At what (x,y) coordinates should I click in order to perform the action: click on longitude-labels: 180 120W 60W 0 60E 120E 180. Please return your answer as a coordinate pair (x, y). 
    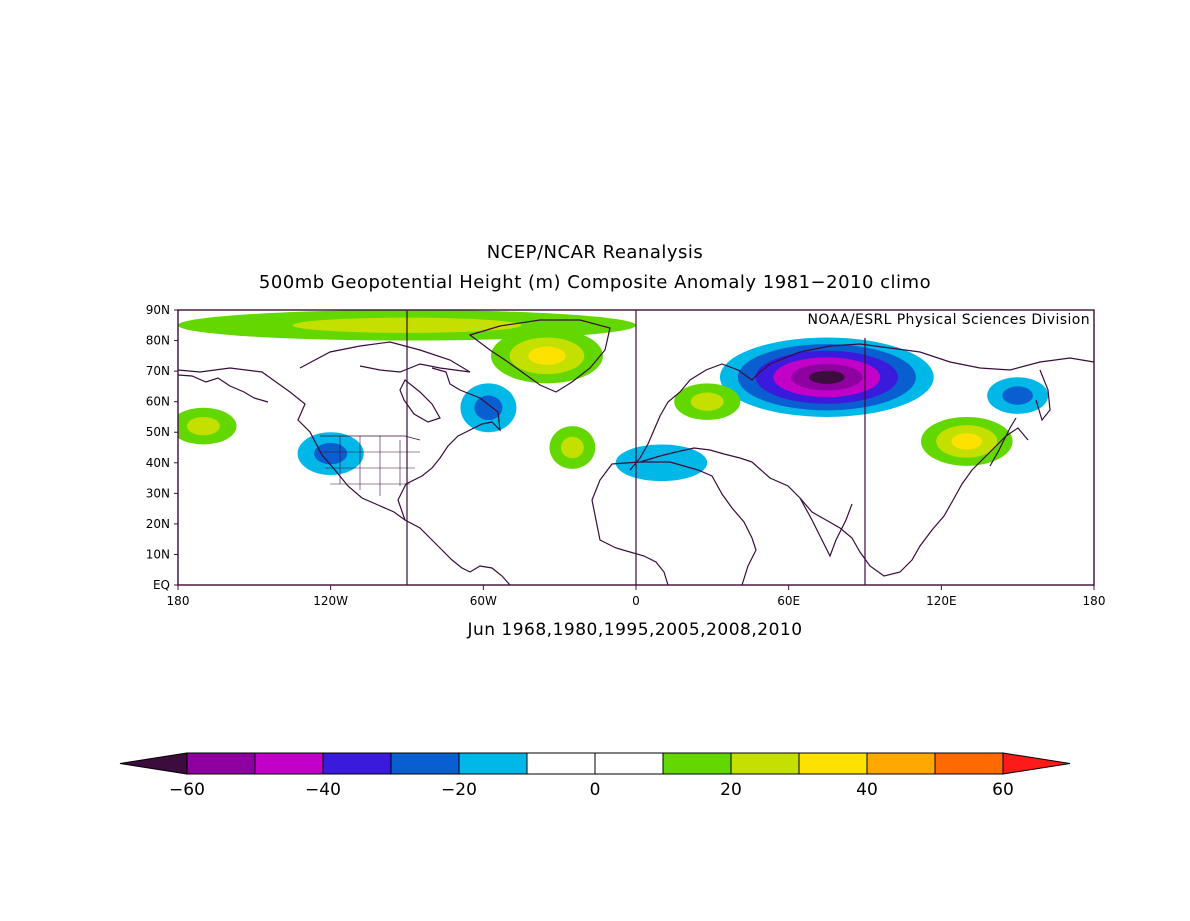
    Looking at the image, I should click on (636, 596).